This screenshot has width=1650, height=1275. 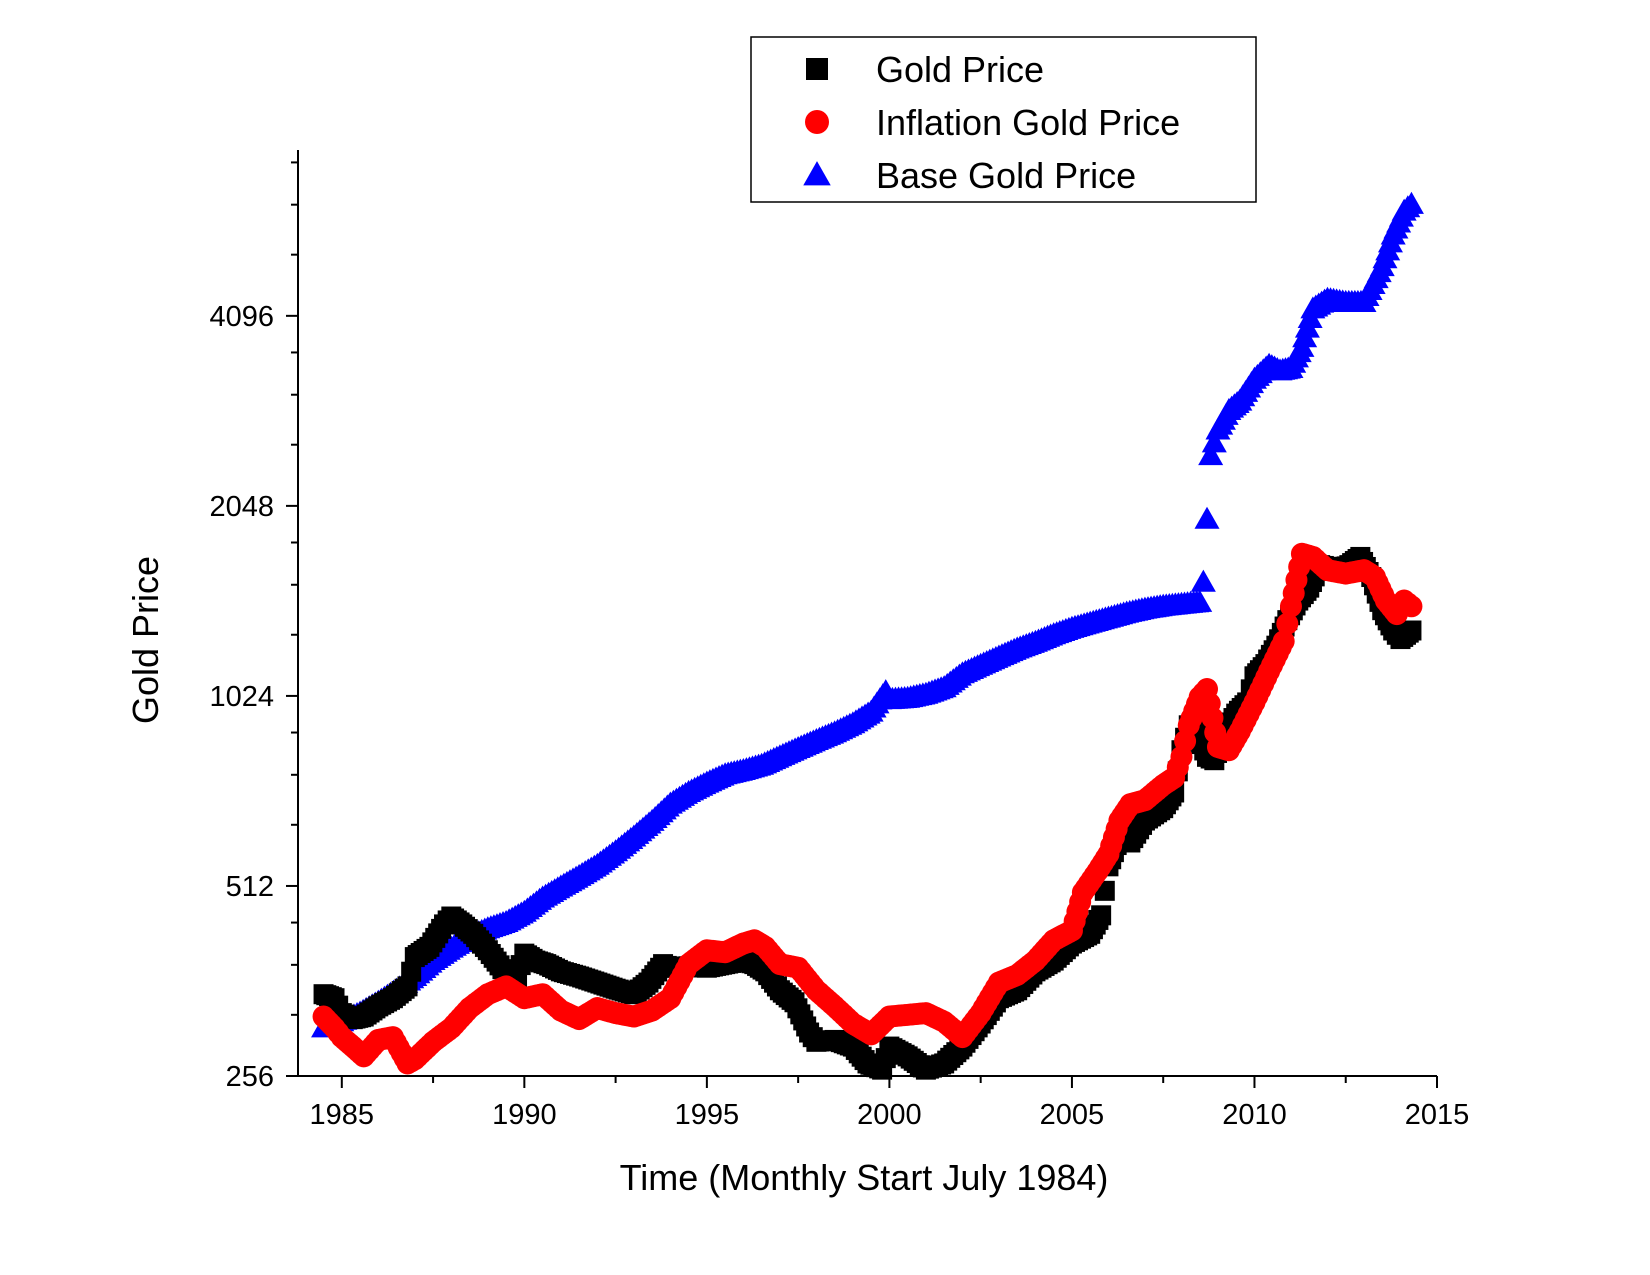 I want to click on y-axis-title: Gold Price, so click(x=145, y=640).